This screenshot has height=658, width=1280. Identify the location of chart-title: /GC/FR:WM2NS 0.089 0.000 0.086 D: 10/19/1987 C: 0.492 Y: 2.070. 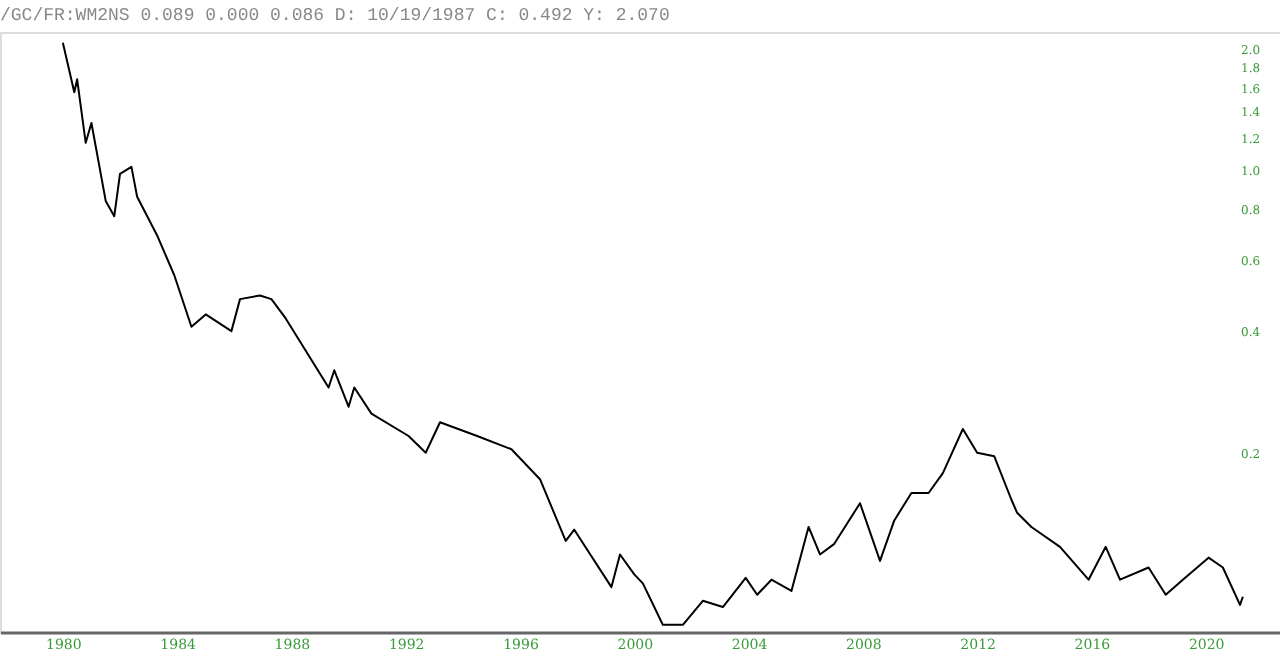
(335, 16).